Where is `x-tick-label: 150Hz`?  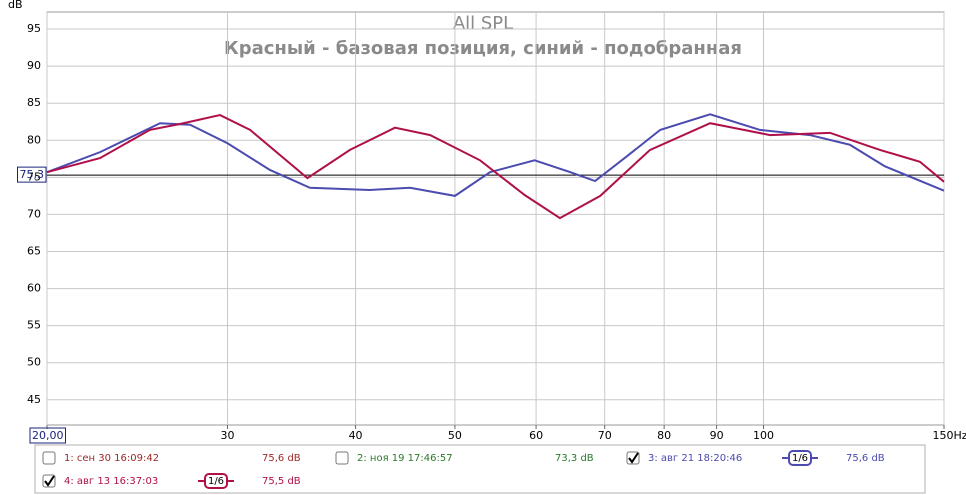 x-tick-label: 150Hz is located at coordinates (949, 435).